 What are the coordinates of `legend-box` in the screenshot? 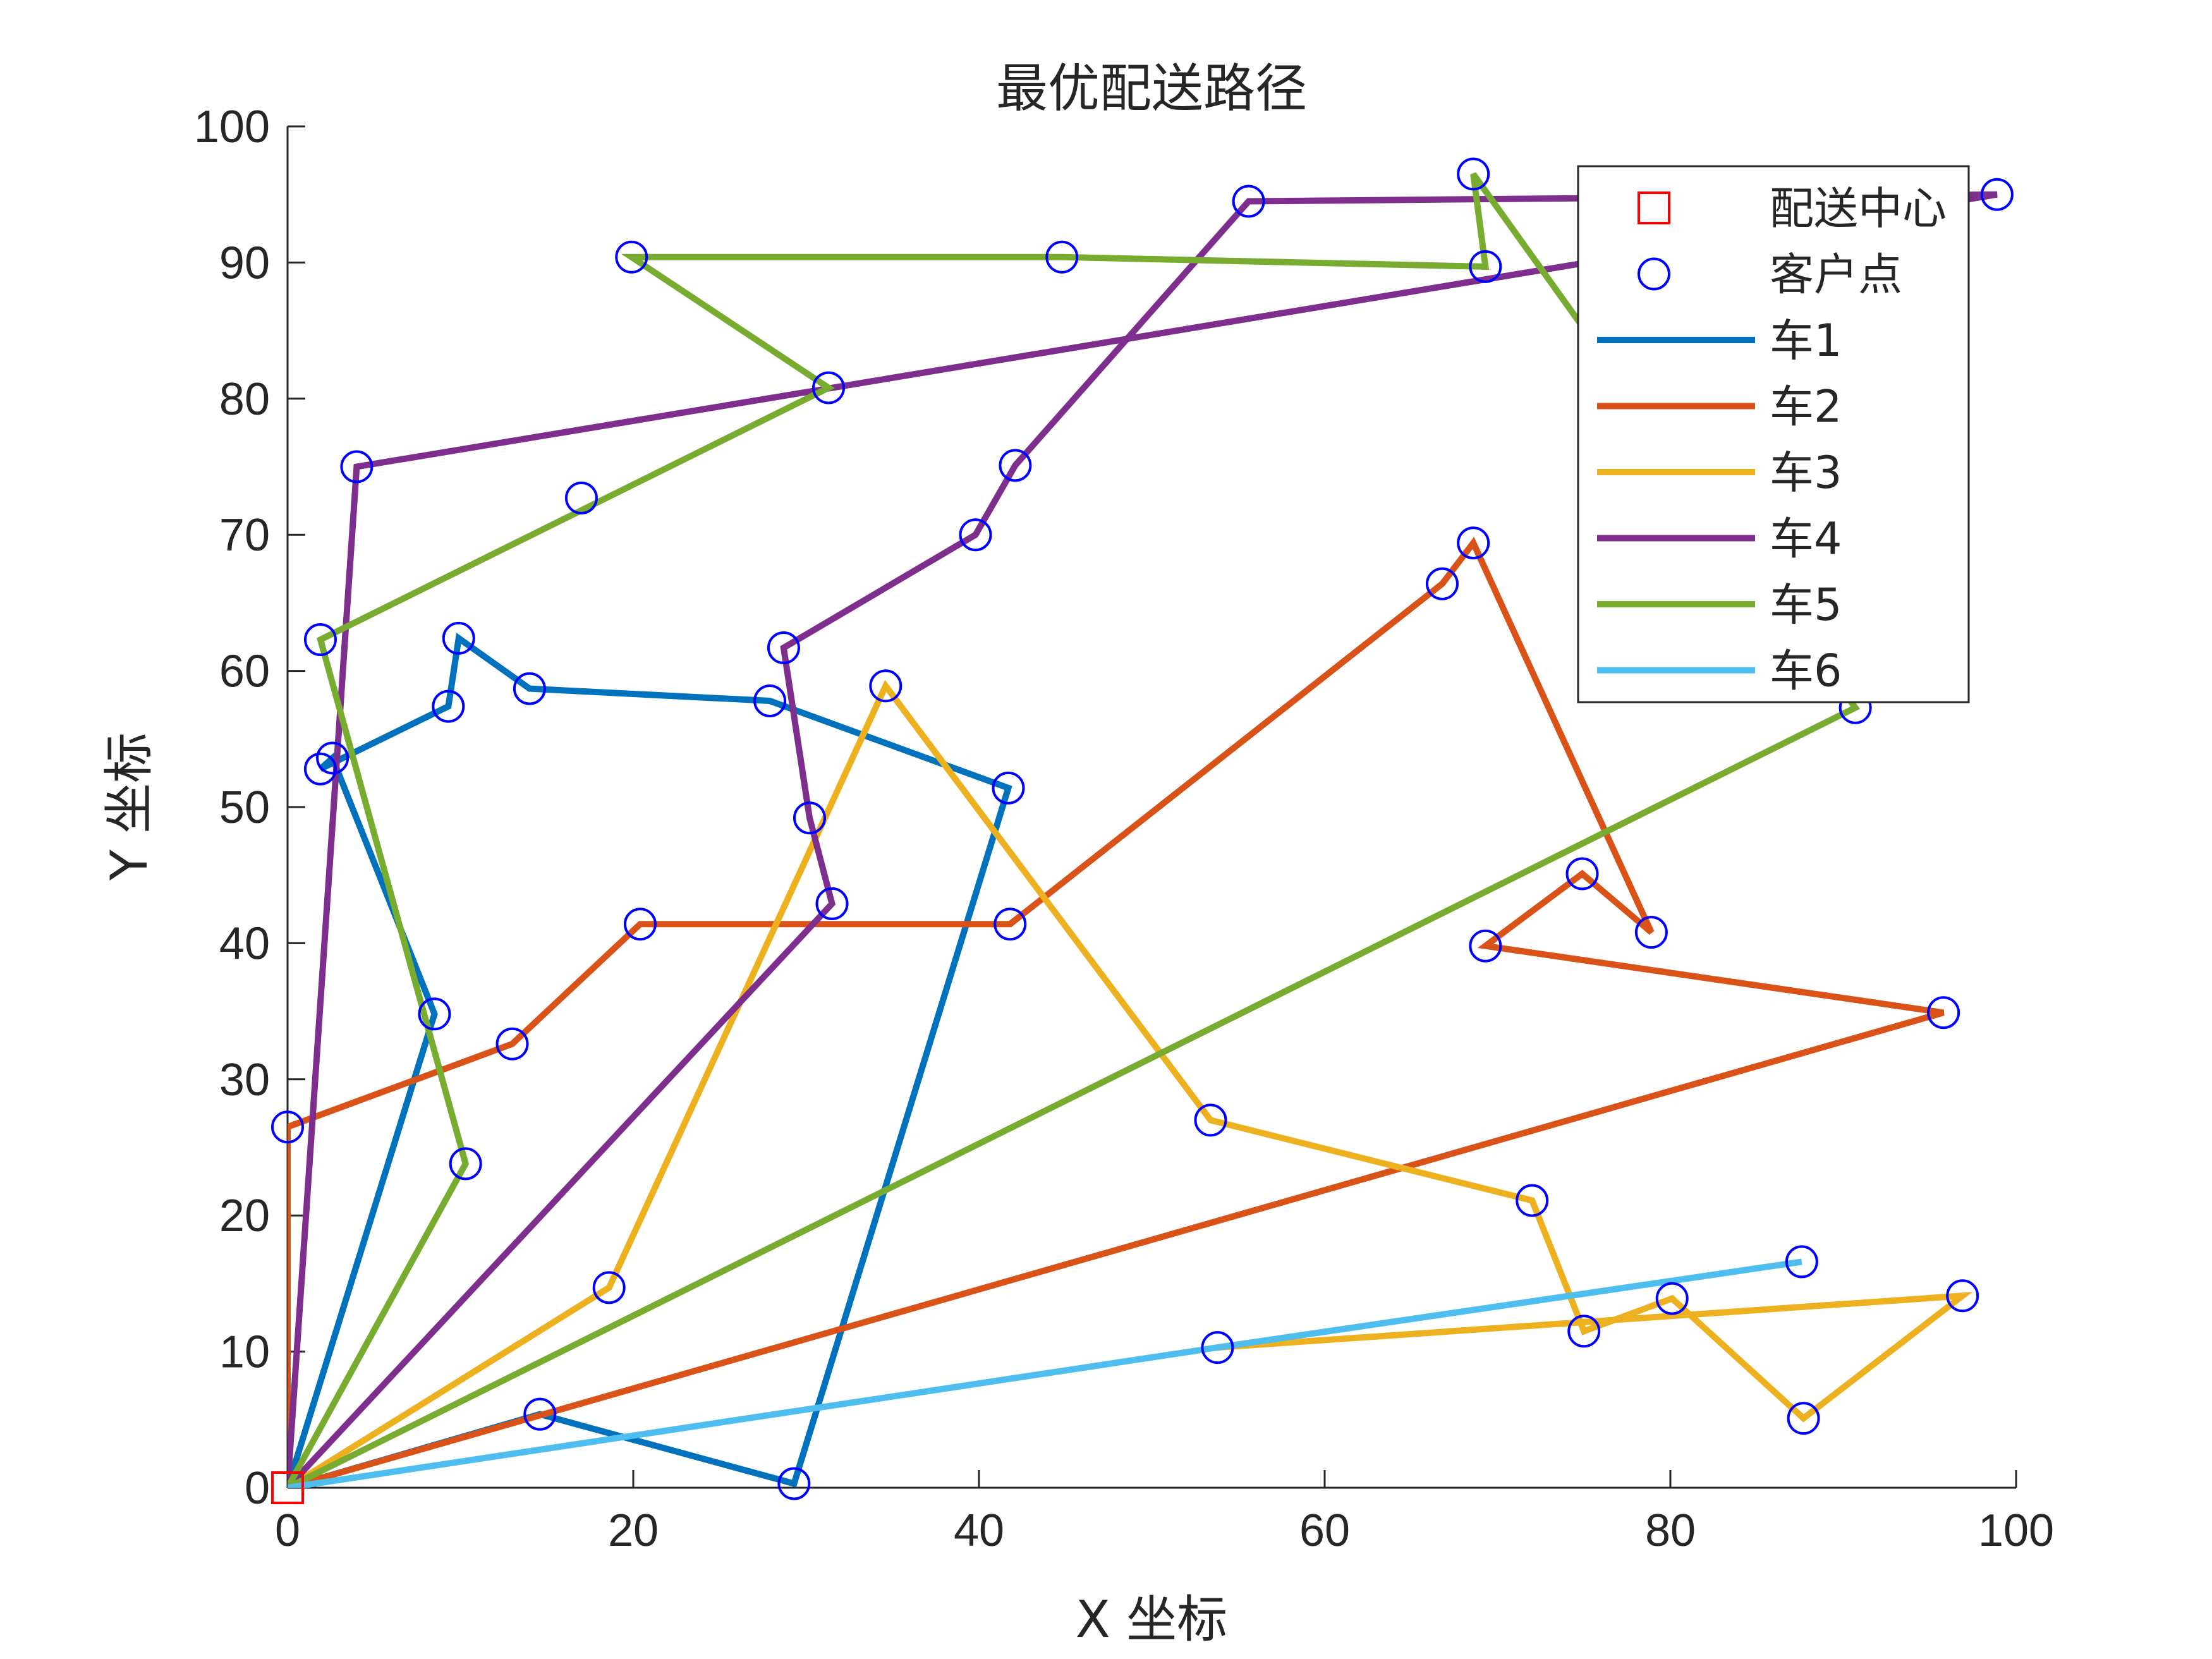 It's located at (1773, 434).